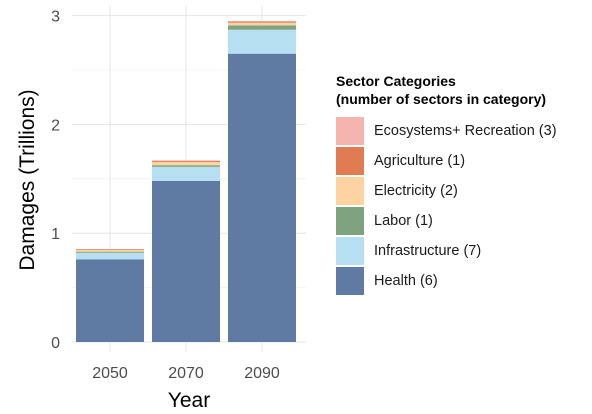 This screenshot has width=592, height=414. I want to click on y-axis-ticks: 0 1 2 3, so click(55, 180).